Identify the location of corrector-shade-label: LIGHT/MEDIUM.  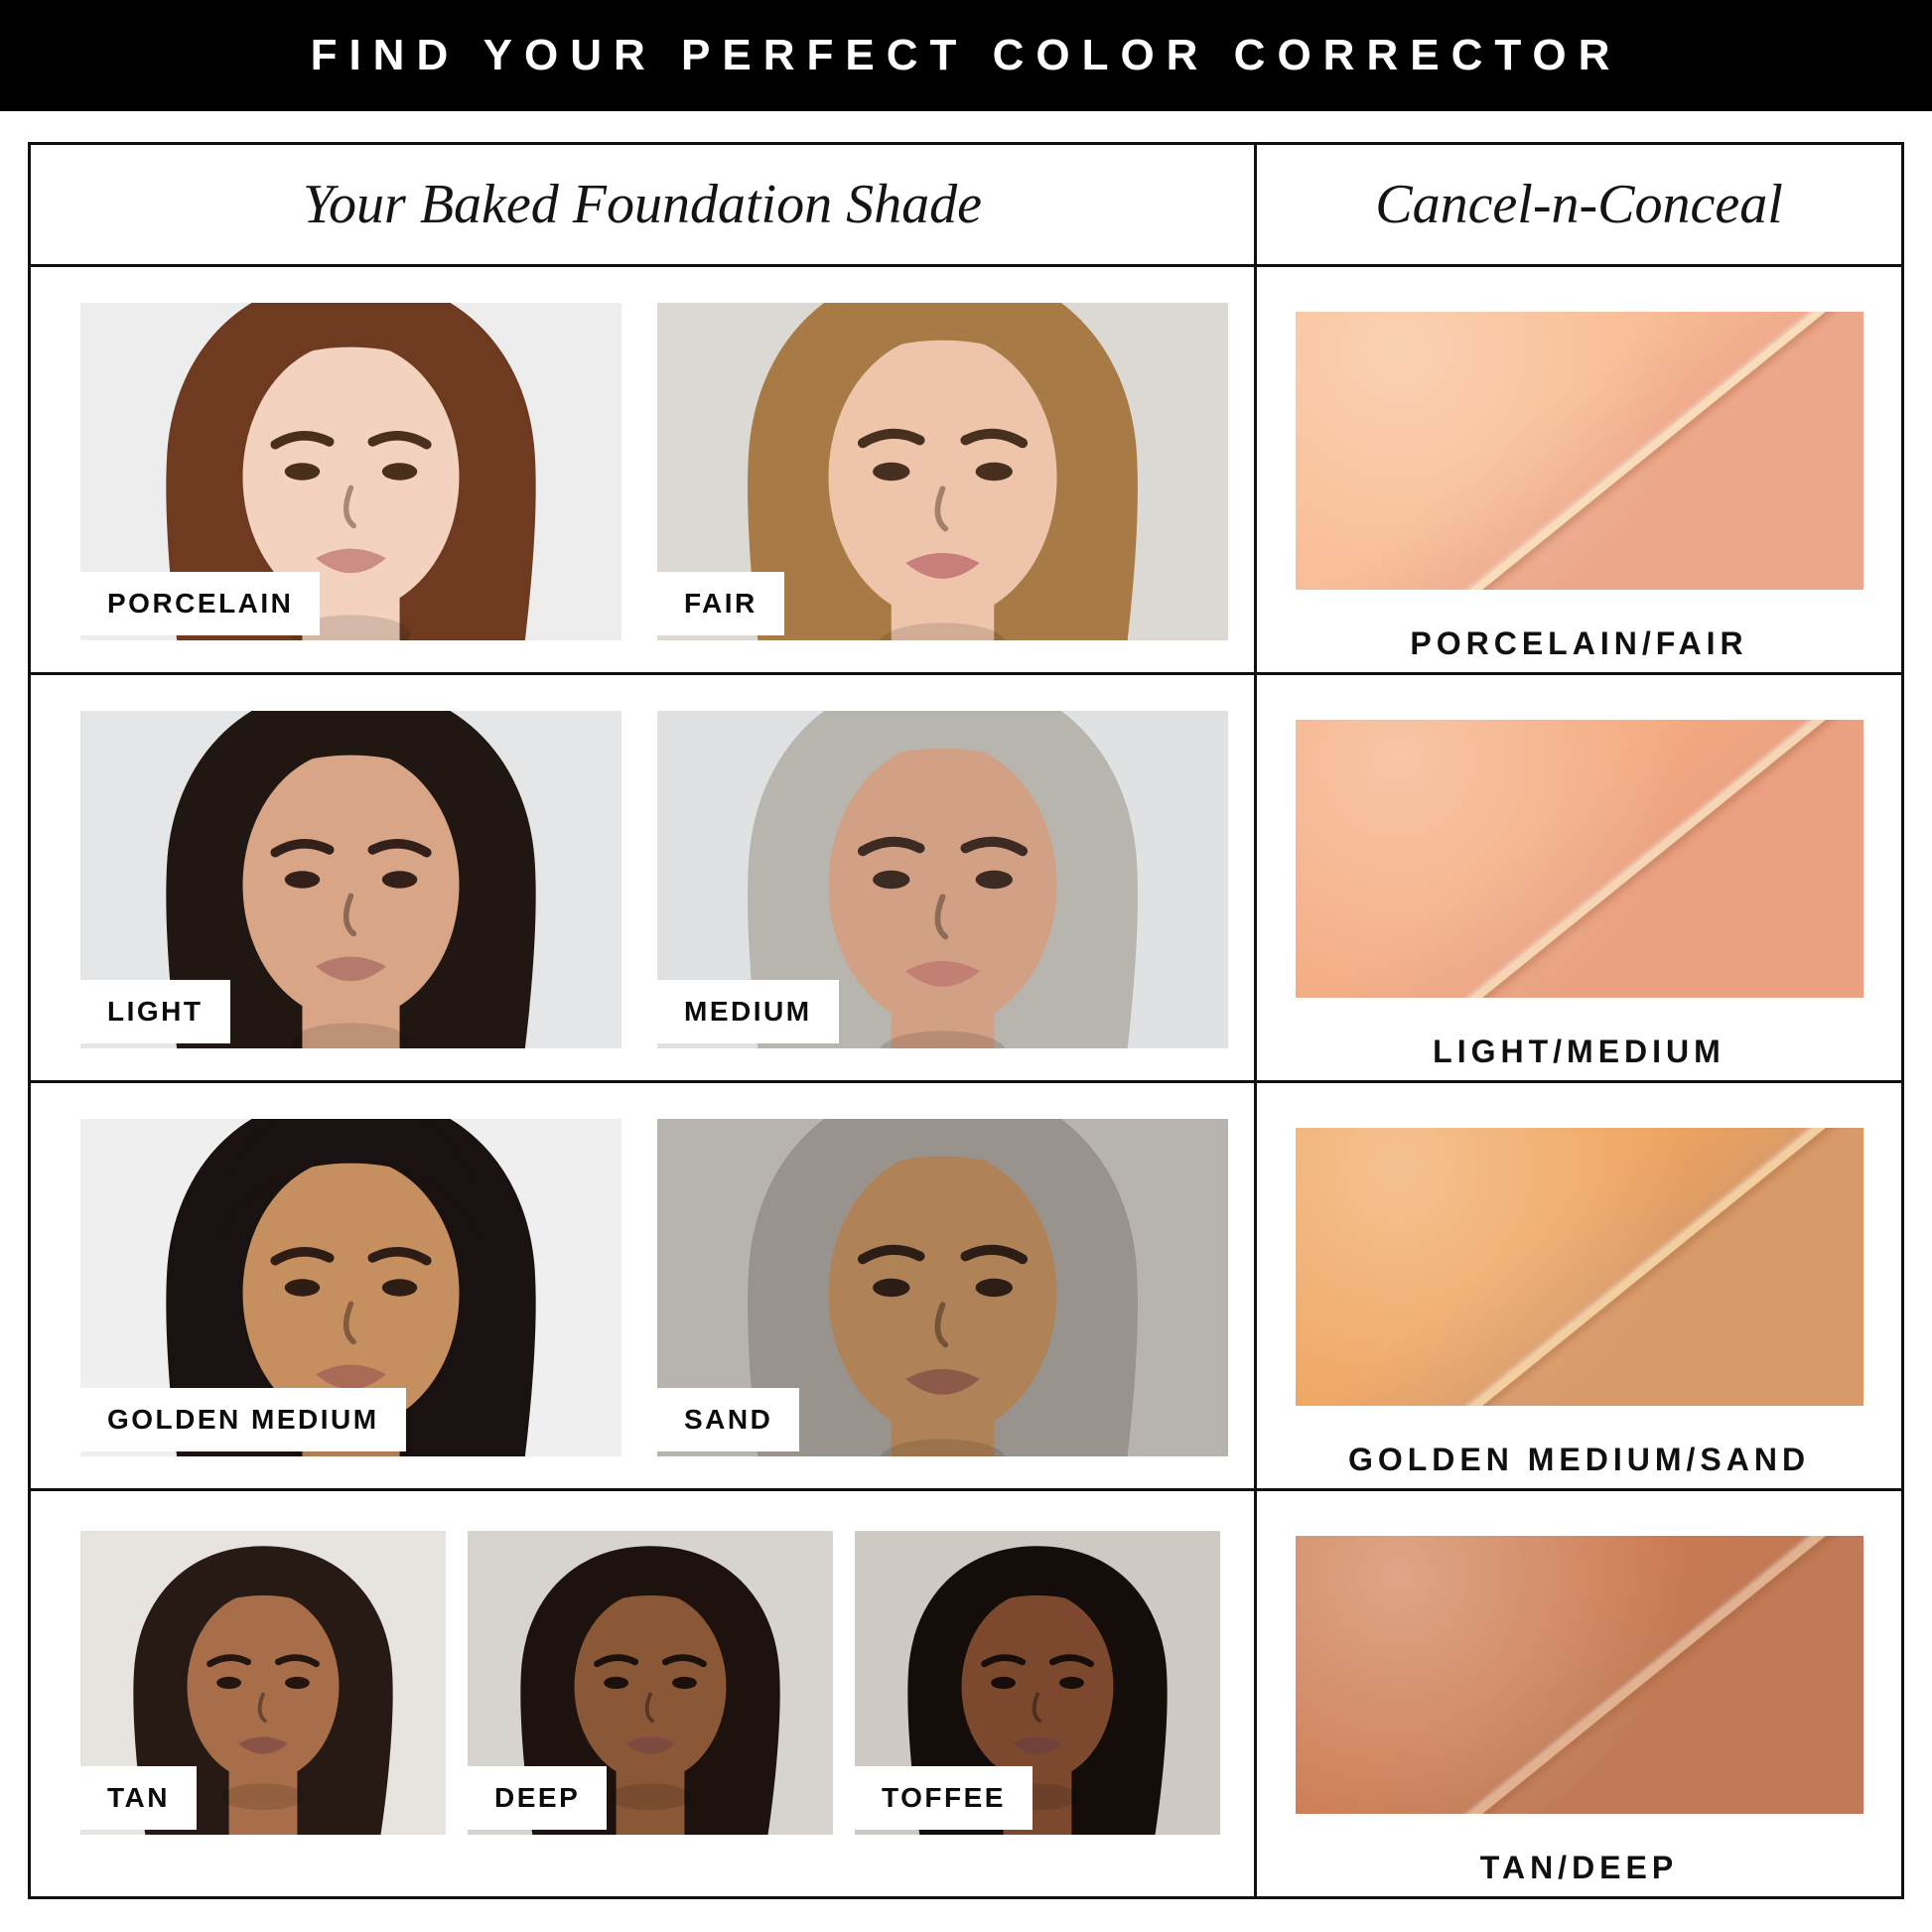
(1579, 1051).